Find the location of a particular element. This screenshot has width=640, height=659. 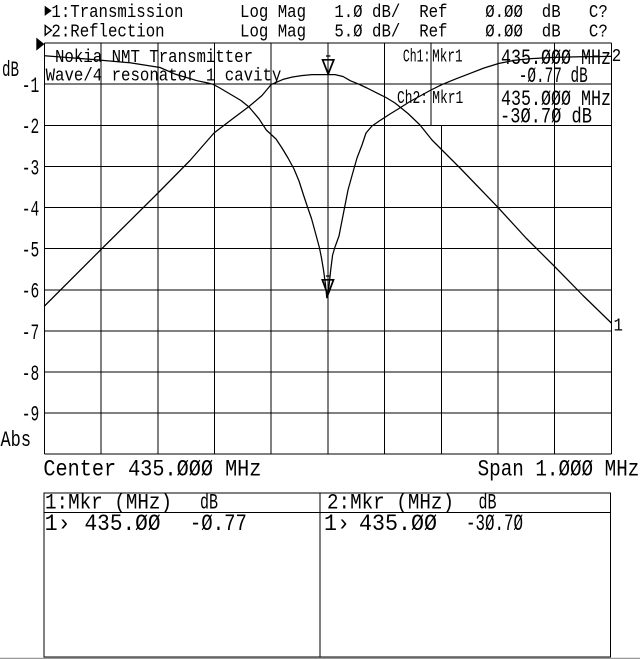

svg-text: -9 is located at coordinates (31, 414).